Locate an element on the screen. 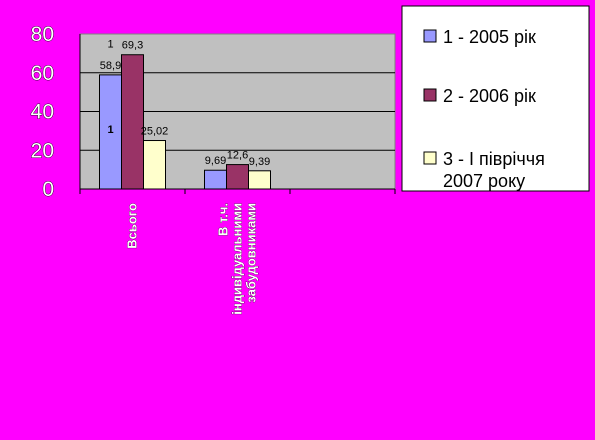  category-label: Всього is located at coordinates (132, 226).